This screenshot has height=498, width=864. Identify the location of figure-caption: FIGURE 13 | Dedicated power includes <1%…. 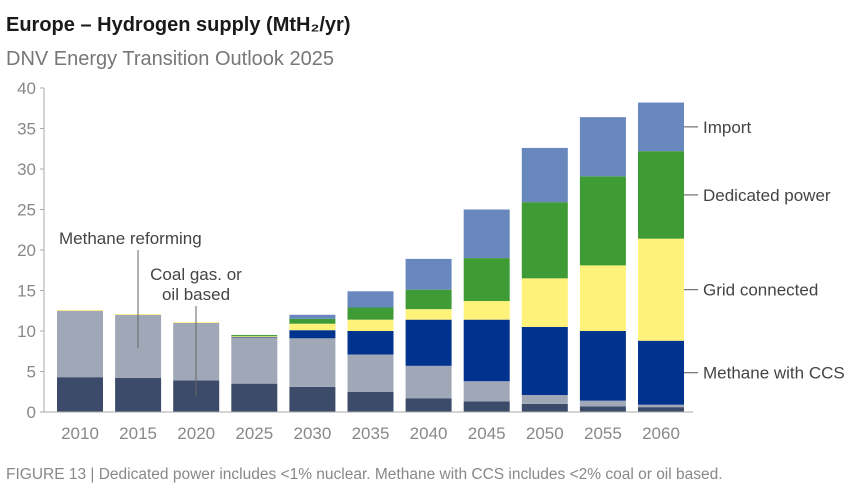
(364, 474).